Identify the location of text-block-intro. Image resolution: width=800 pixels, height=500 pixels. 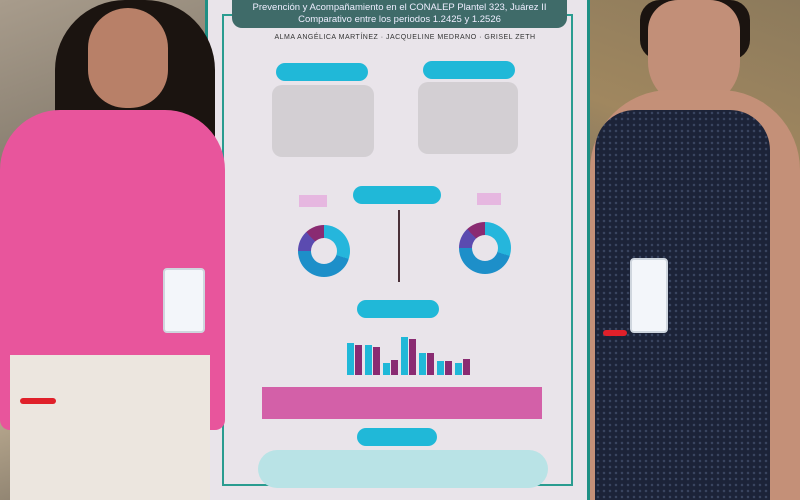
(323, 121).